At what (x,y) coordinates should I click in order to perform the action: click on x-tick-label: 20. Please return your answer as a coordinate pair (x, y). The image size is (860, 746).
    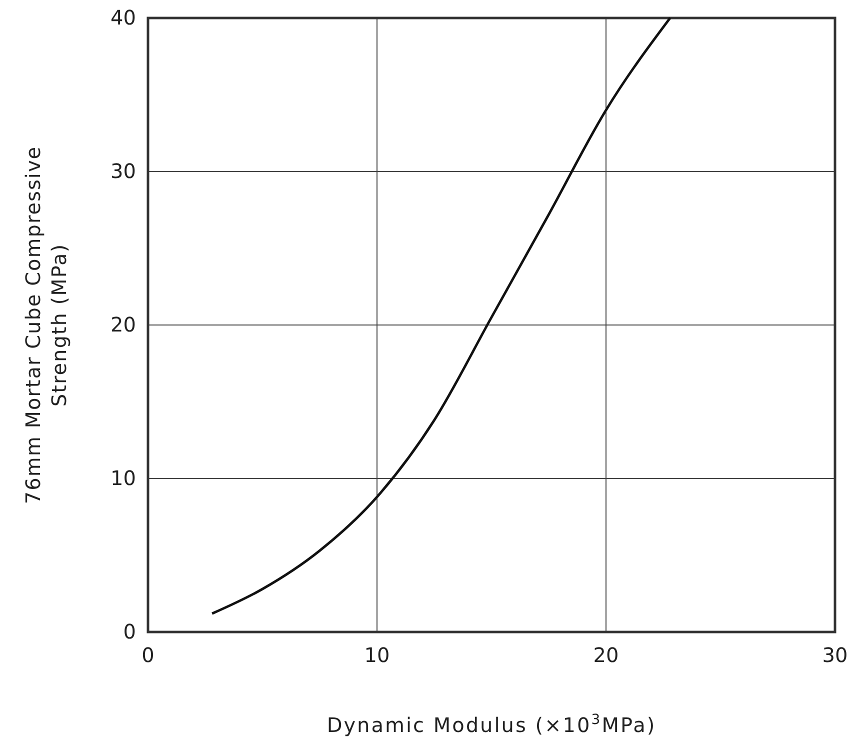
    Looking at the image, I should click on (606, 655).